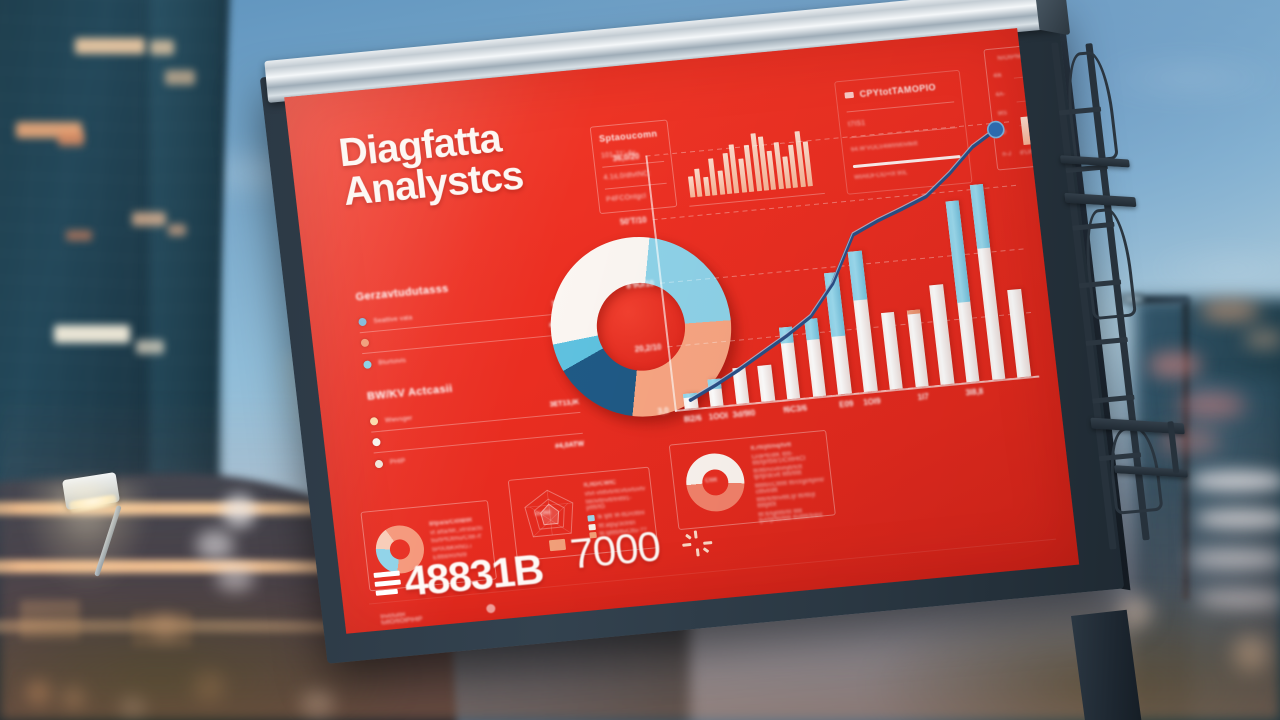 The image size is (1280, 720). What do you see at coordinates (718, 416) in the screenshot?
I see `x-axis-tick: 1OOI` at bounding box center [718, 416].